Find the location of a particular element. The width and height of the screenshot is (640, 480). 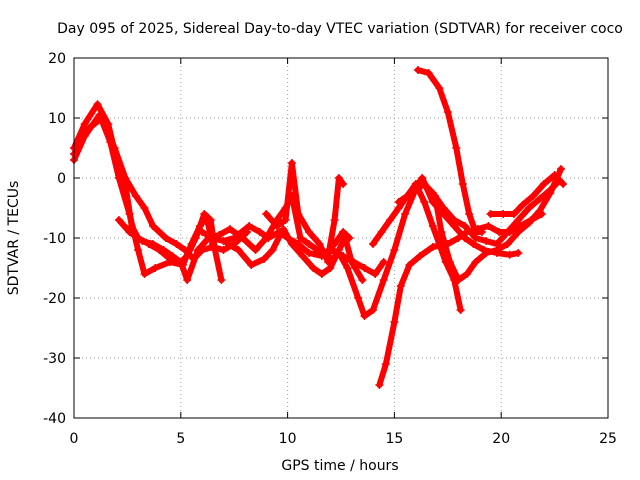

series-line is located at coordinates (143, 194).